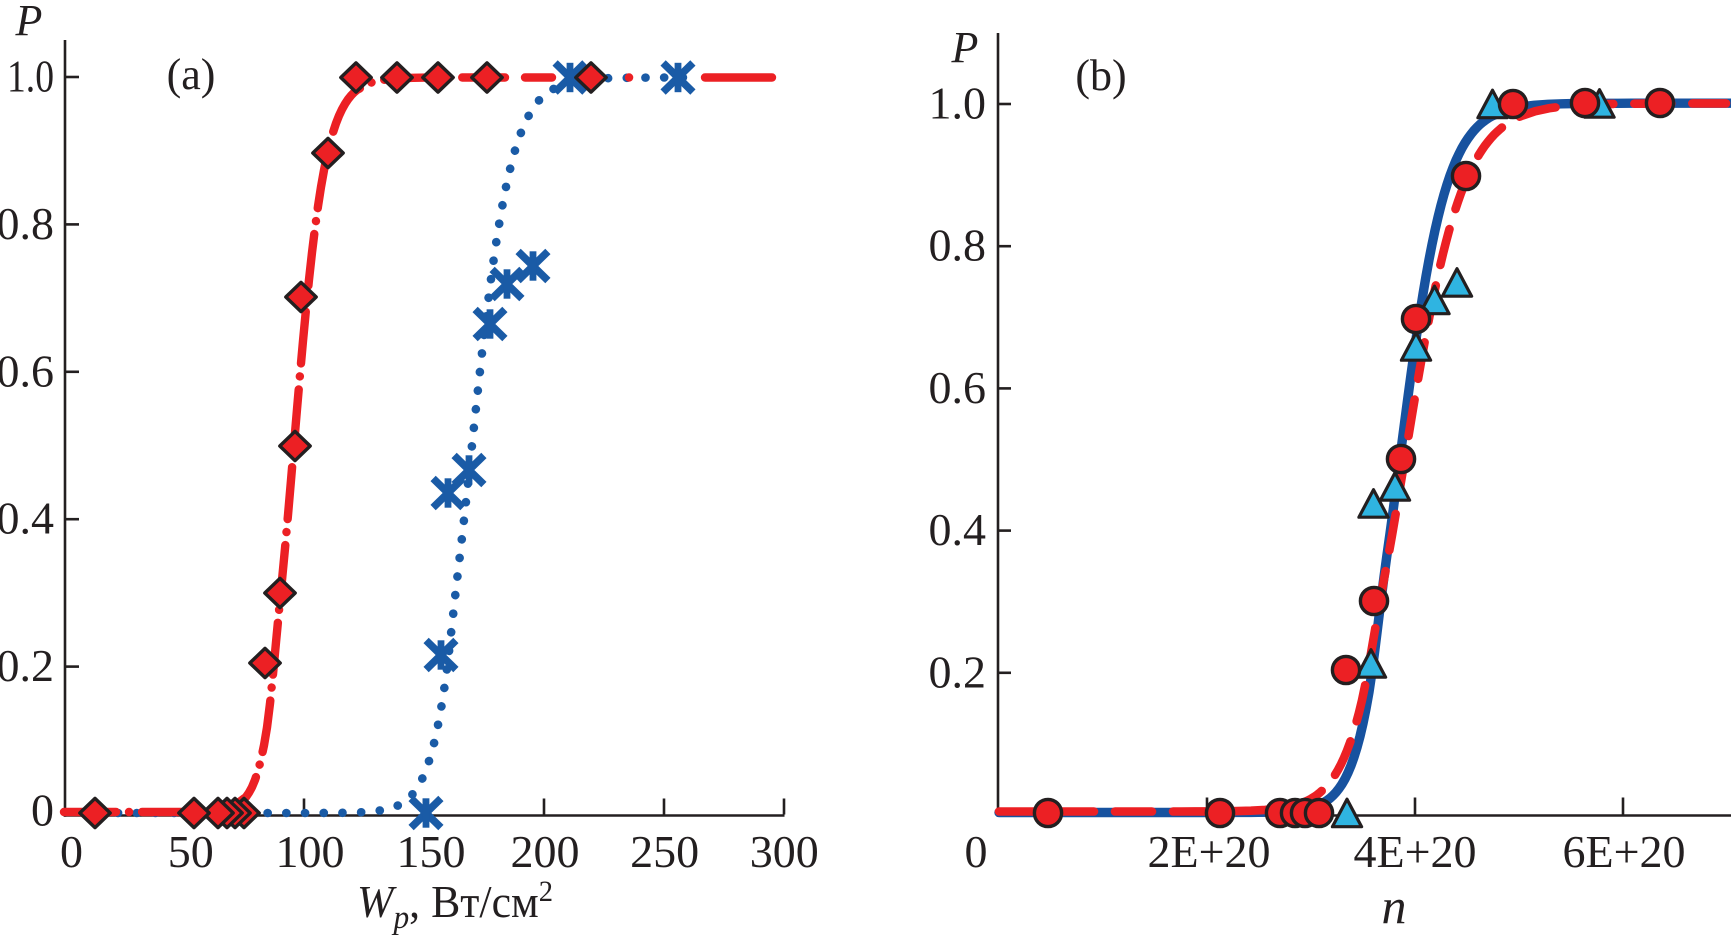 The height and width of the screenshot is (944, 1731). I want to click on svg-text: 50, so click(191, 851).